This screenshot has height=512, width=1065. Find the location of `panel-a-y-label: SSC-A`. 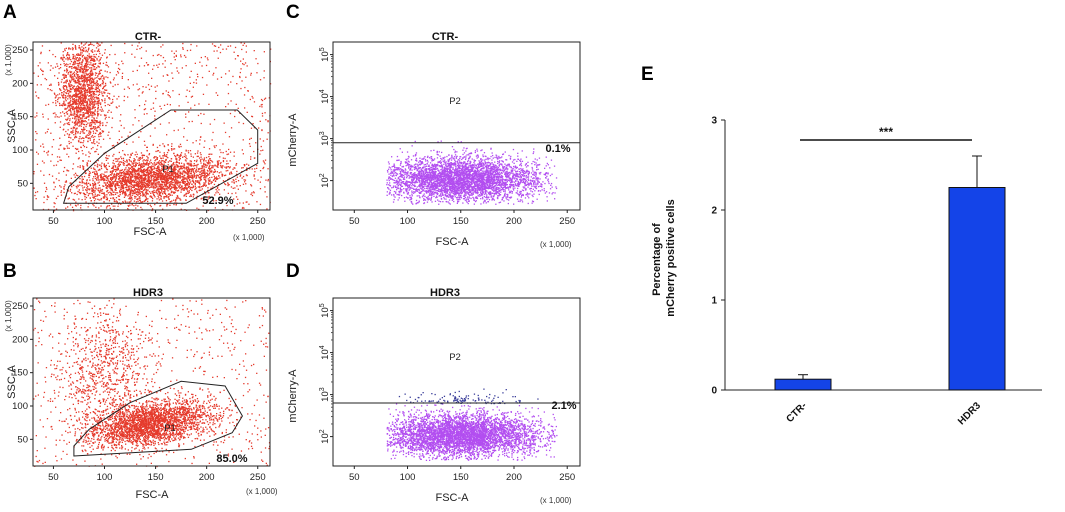

panel-a-y-label: SSC-A is located at coordinates (12, 126).